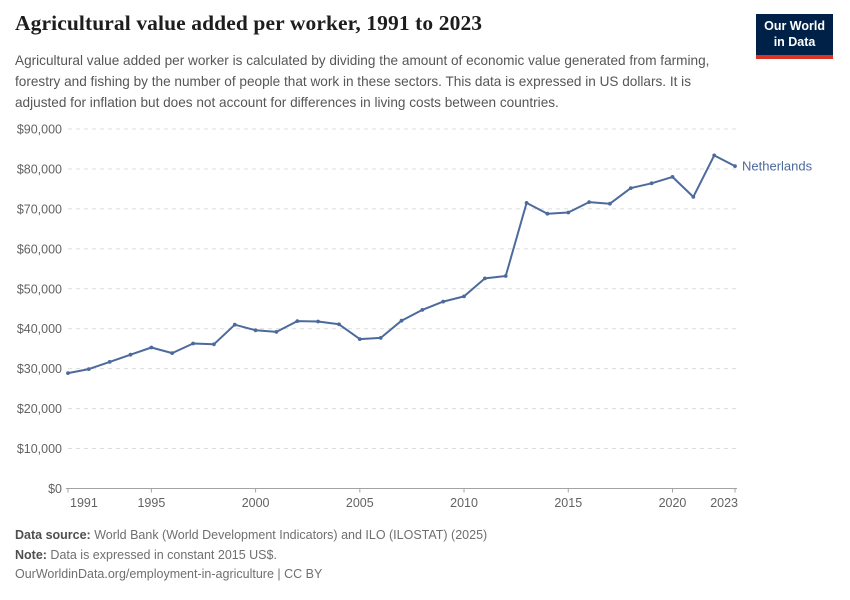  Describe the element at coordinates (794, 26) in the screenshot. I see `owid-logo-line1: Our World` at that location.